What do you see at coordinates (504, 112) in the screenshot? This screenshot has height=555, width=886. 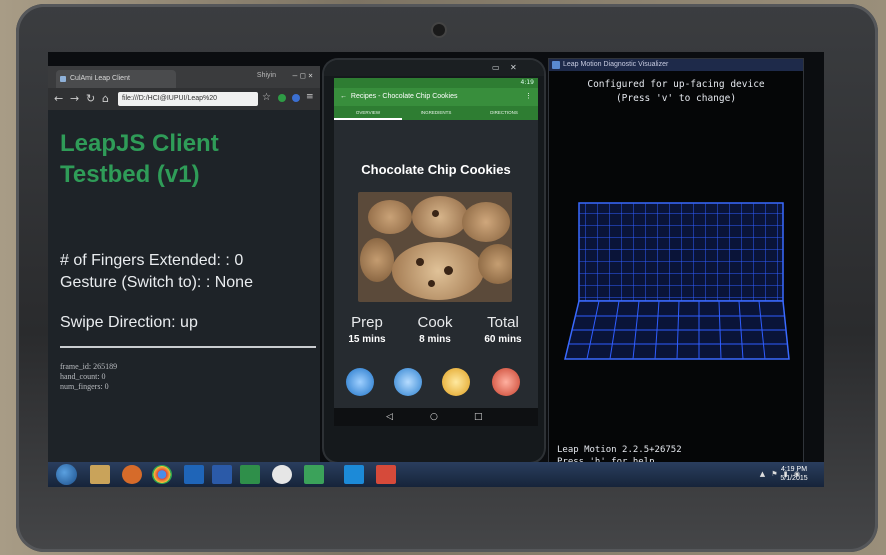 I see `tab-directions: DIRECTIONS` at bounding box center [504, 112].